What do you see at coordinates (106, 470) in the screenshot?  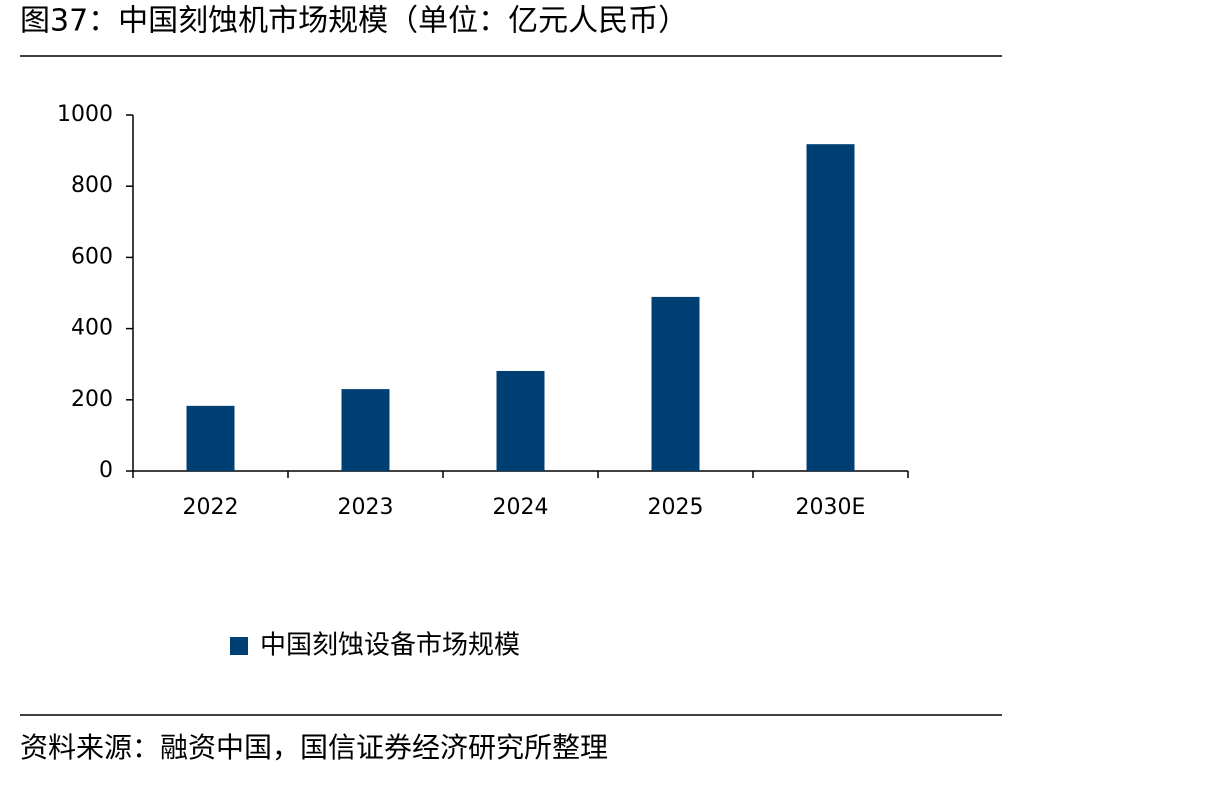 I see `y-tick-label: 0` at bounding box center [106, 470].